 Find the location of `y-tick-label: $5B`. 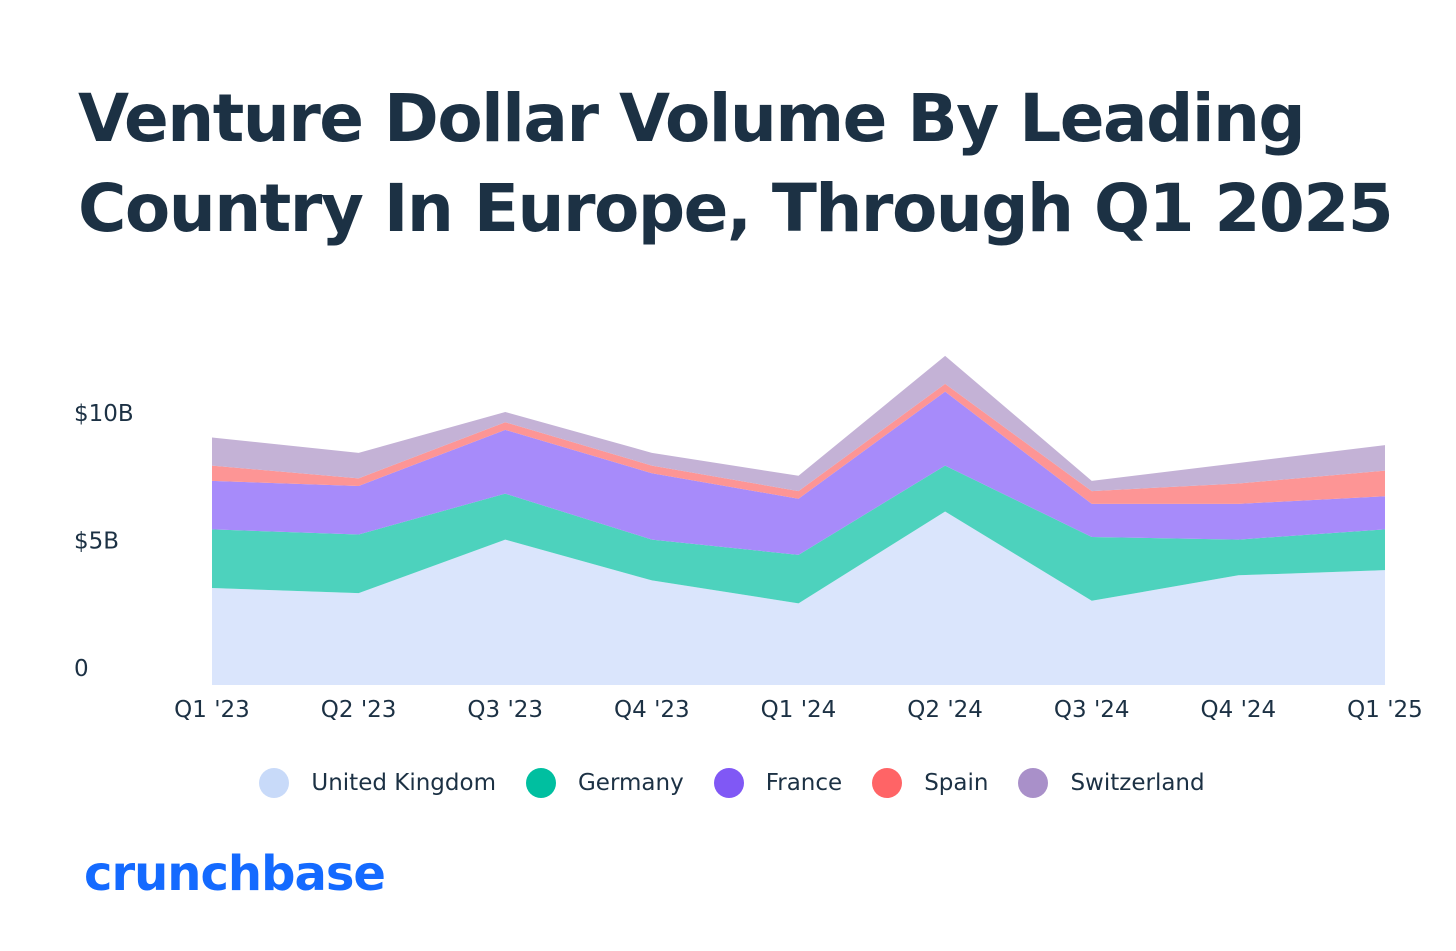

y-tick-label: $5B is located at coordinates (96, 541).